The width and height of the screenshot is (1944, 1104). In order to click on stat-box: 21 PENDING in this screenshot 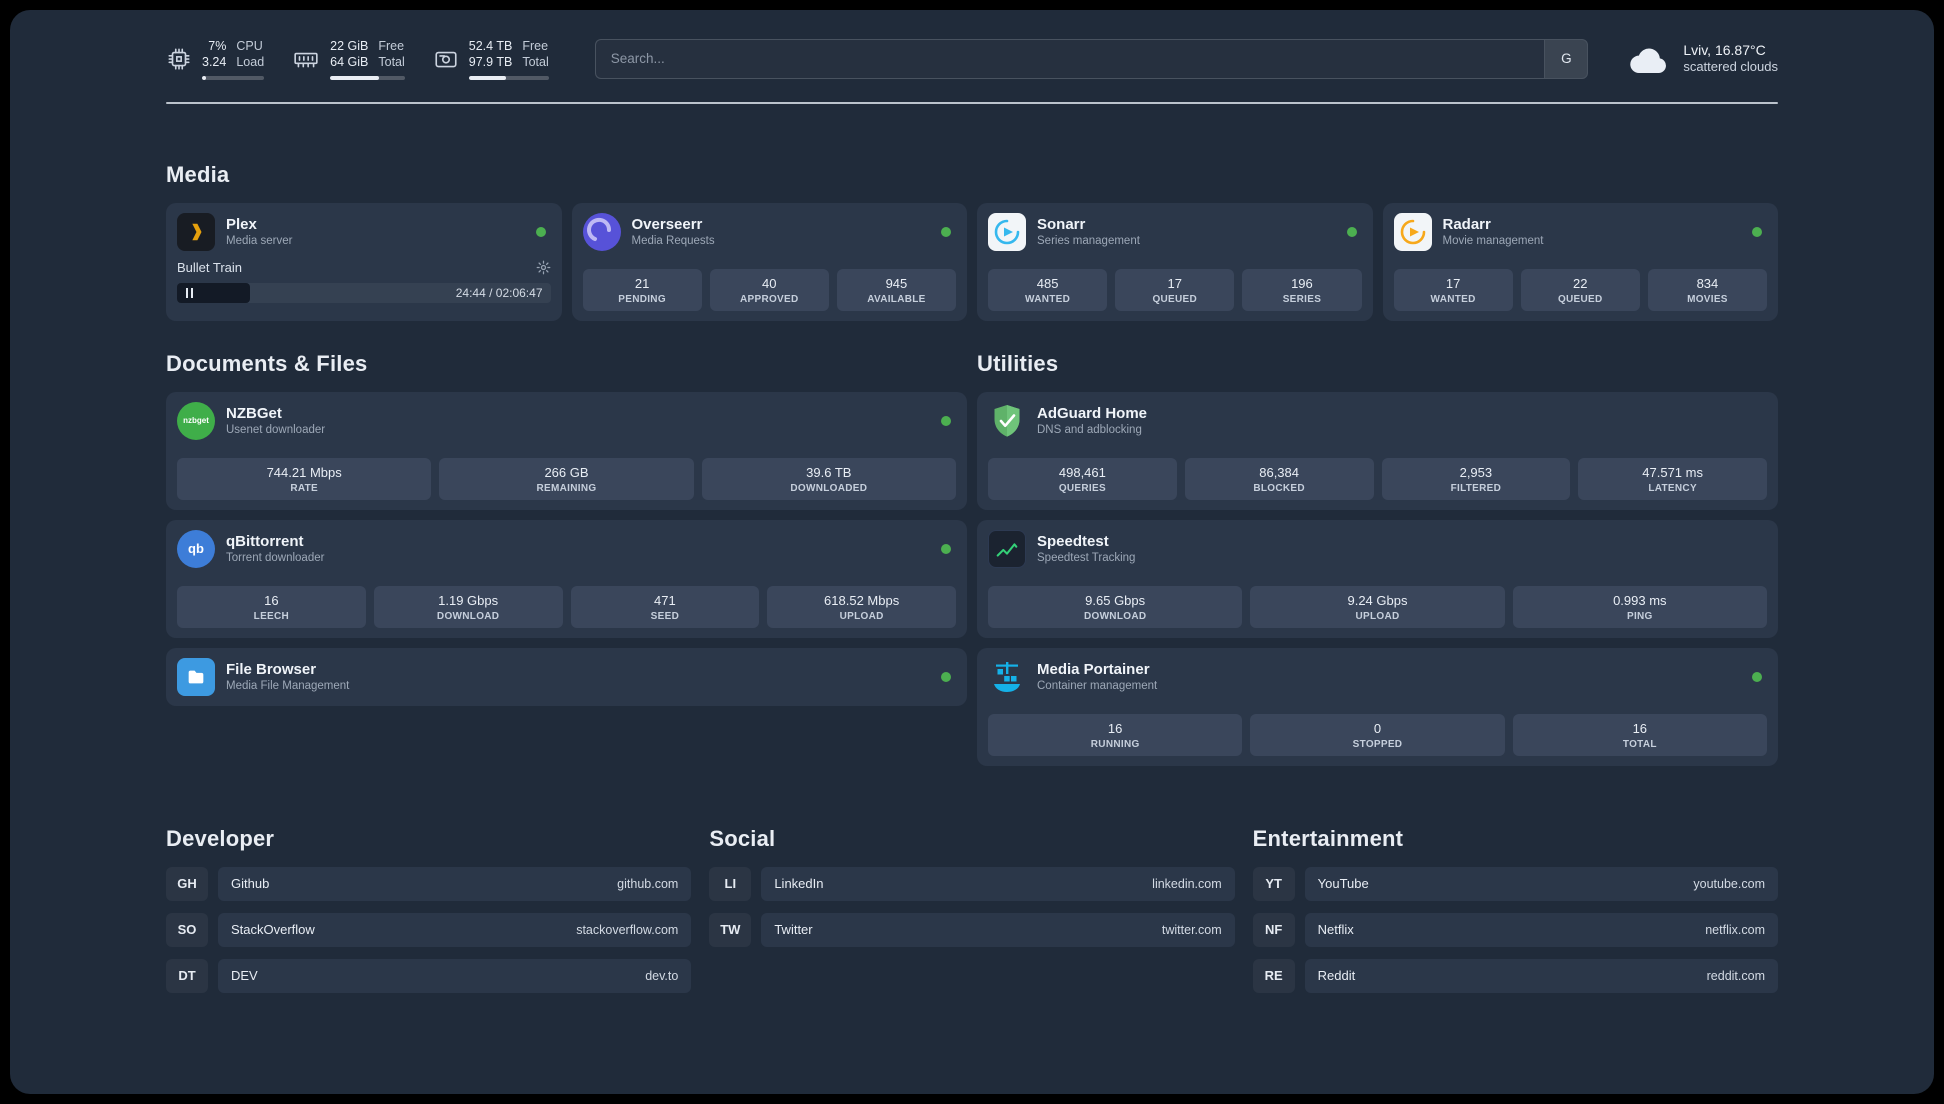, I will do `click(642, 289)`.